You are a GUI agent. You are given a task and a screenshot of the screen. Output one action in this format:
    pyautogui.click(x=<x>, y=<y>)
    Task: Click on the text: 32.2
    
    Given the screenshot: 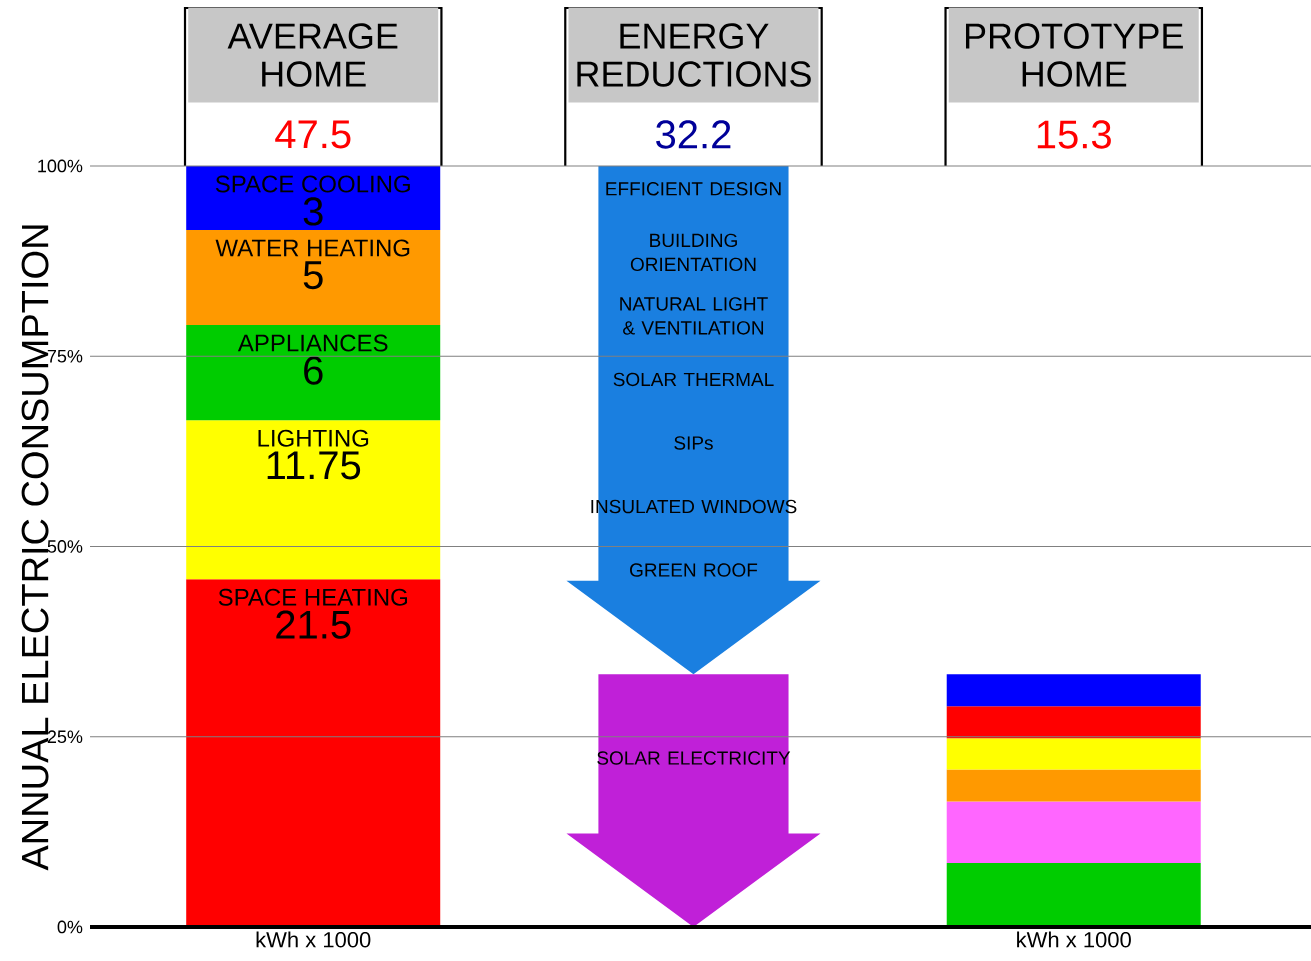 What is the action you would take?
    pyautogui.click(x=693, y=134)
    